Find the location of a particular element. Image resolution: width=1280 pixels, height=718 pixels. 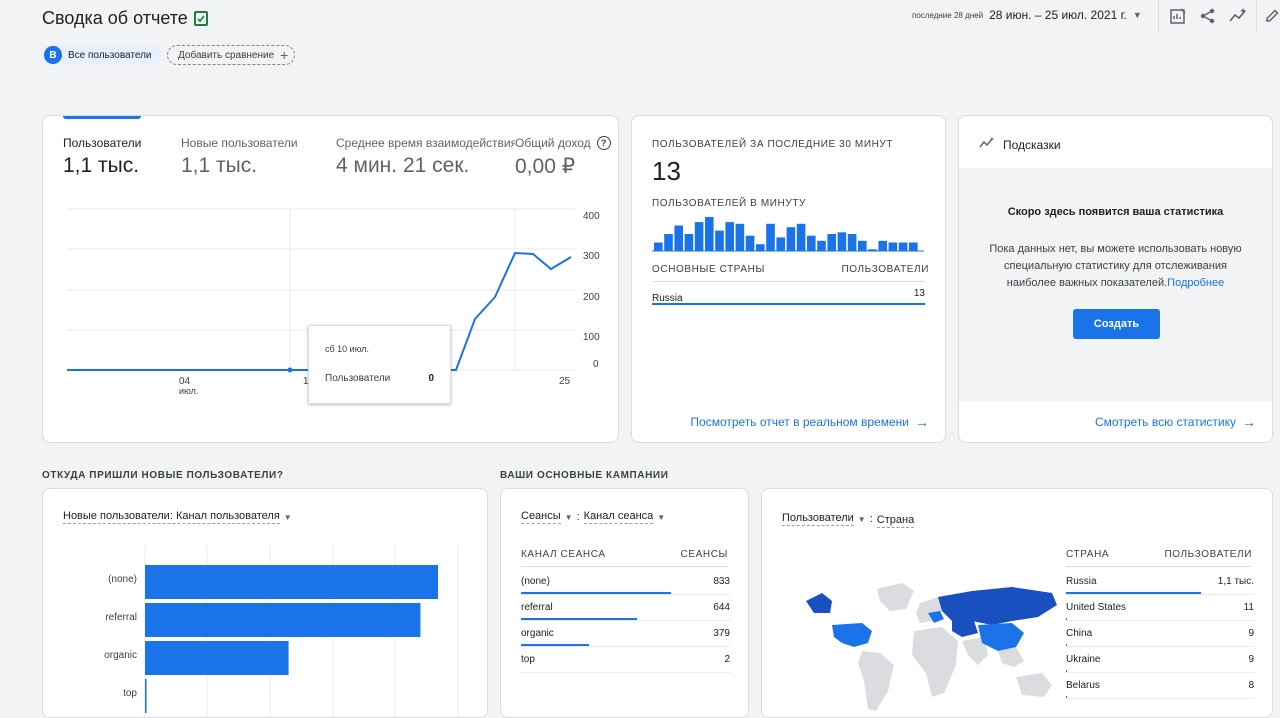

customize-report-icon is located at coordinates (1178, 16).